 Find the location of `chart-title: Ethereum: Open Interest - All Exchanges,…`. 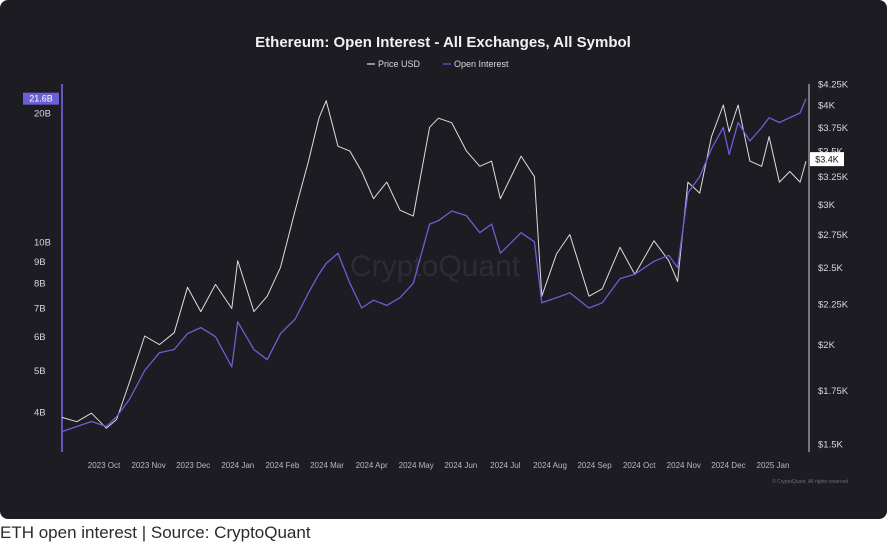

chart-title: Ethereum: Open Interest - All Exchanges,… is located at coordinates (443, 42).